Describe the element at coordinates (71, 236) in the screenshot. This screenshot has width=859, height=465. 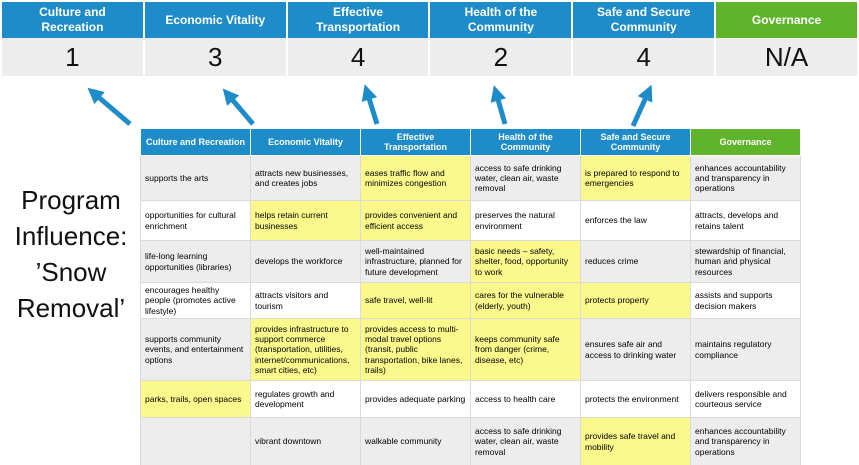
I see `program-influence-line: Influence:` at that location.